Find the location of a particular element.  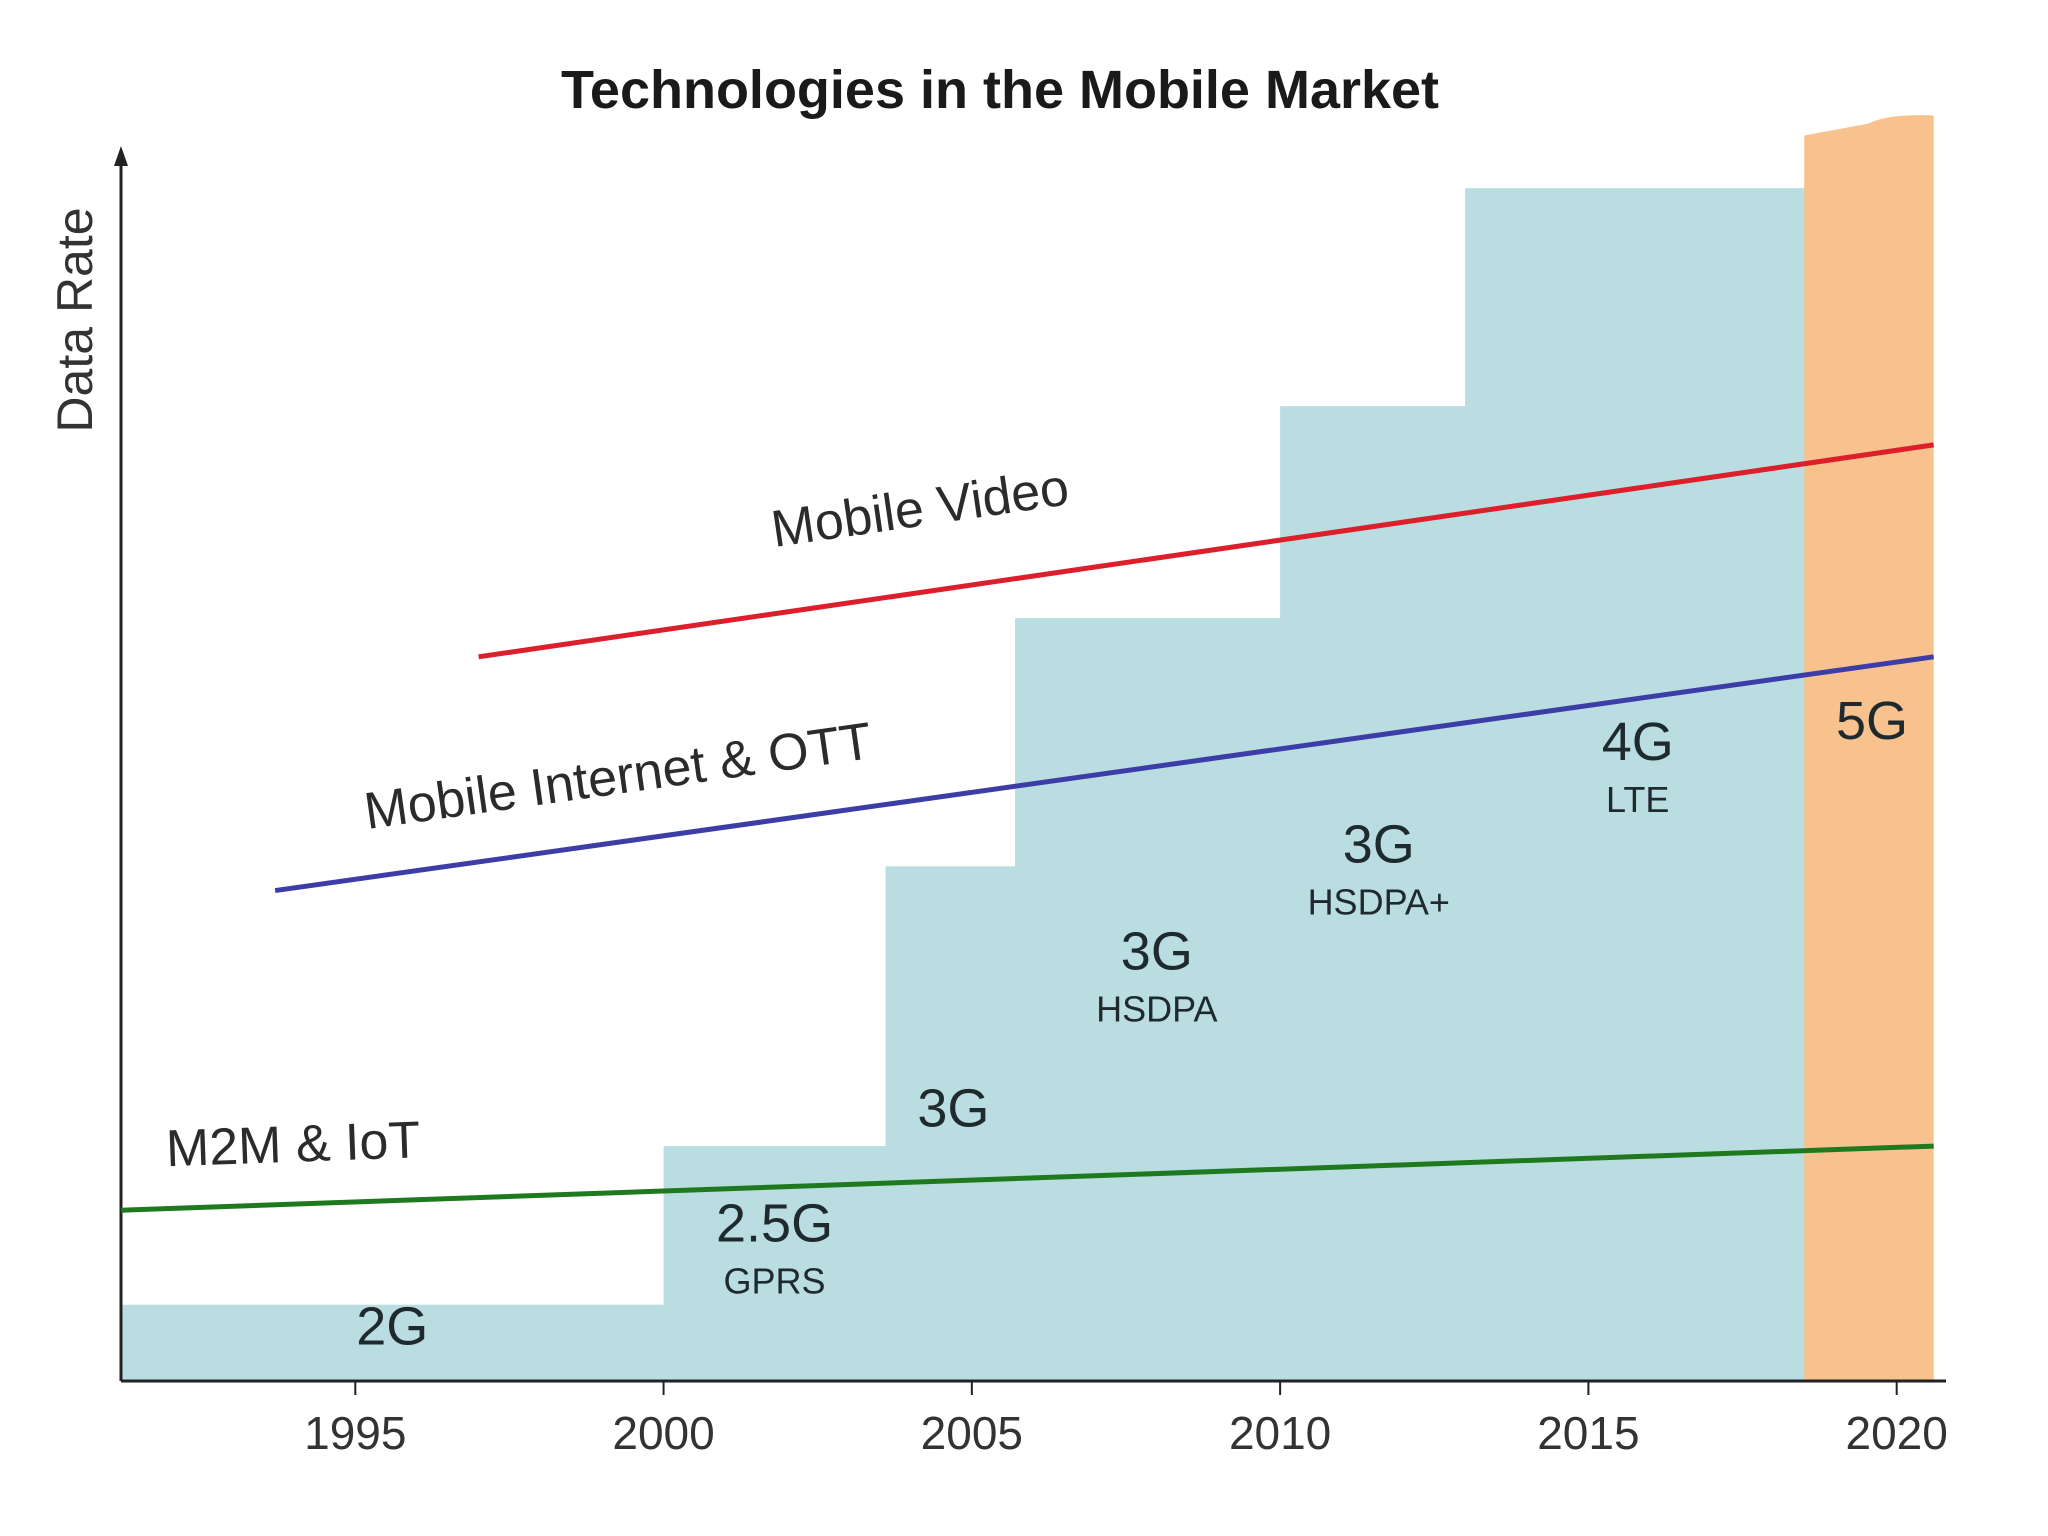

series-line-mobile-internet-ott is located at coordinates (1104, 774).